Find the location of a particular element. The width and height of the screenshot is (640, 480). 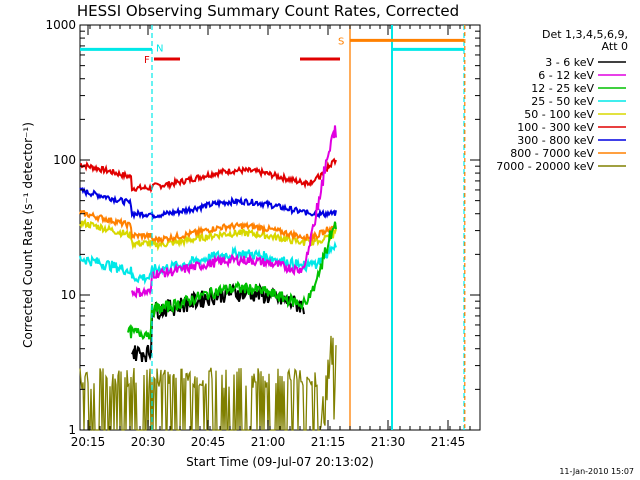

legend-header-line: Att 0 is located at coordinates (615, 46).